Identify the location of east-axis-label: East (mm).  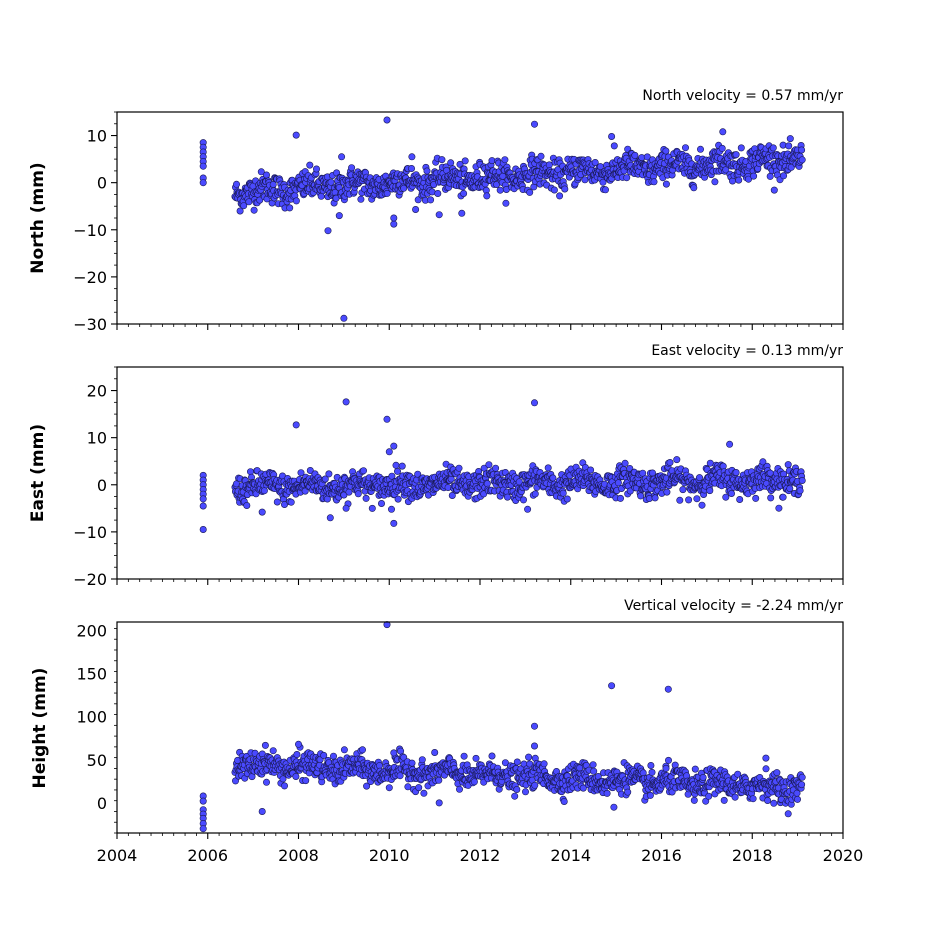
(38, 473).